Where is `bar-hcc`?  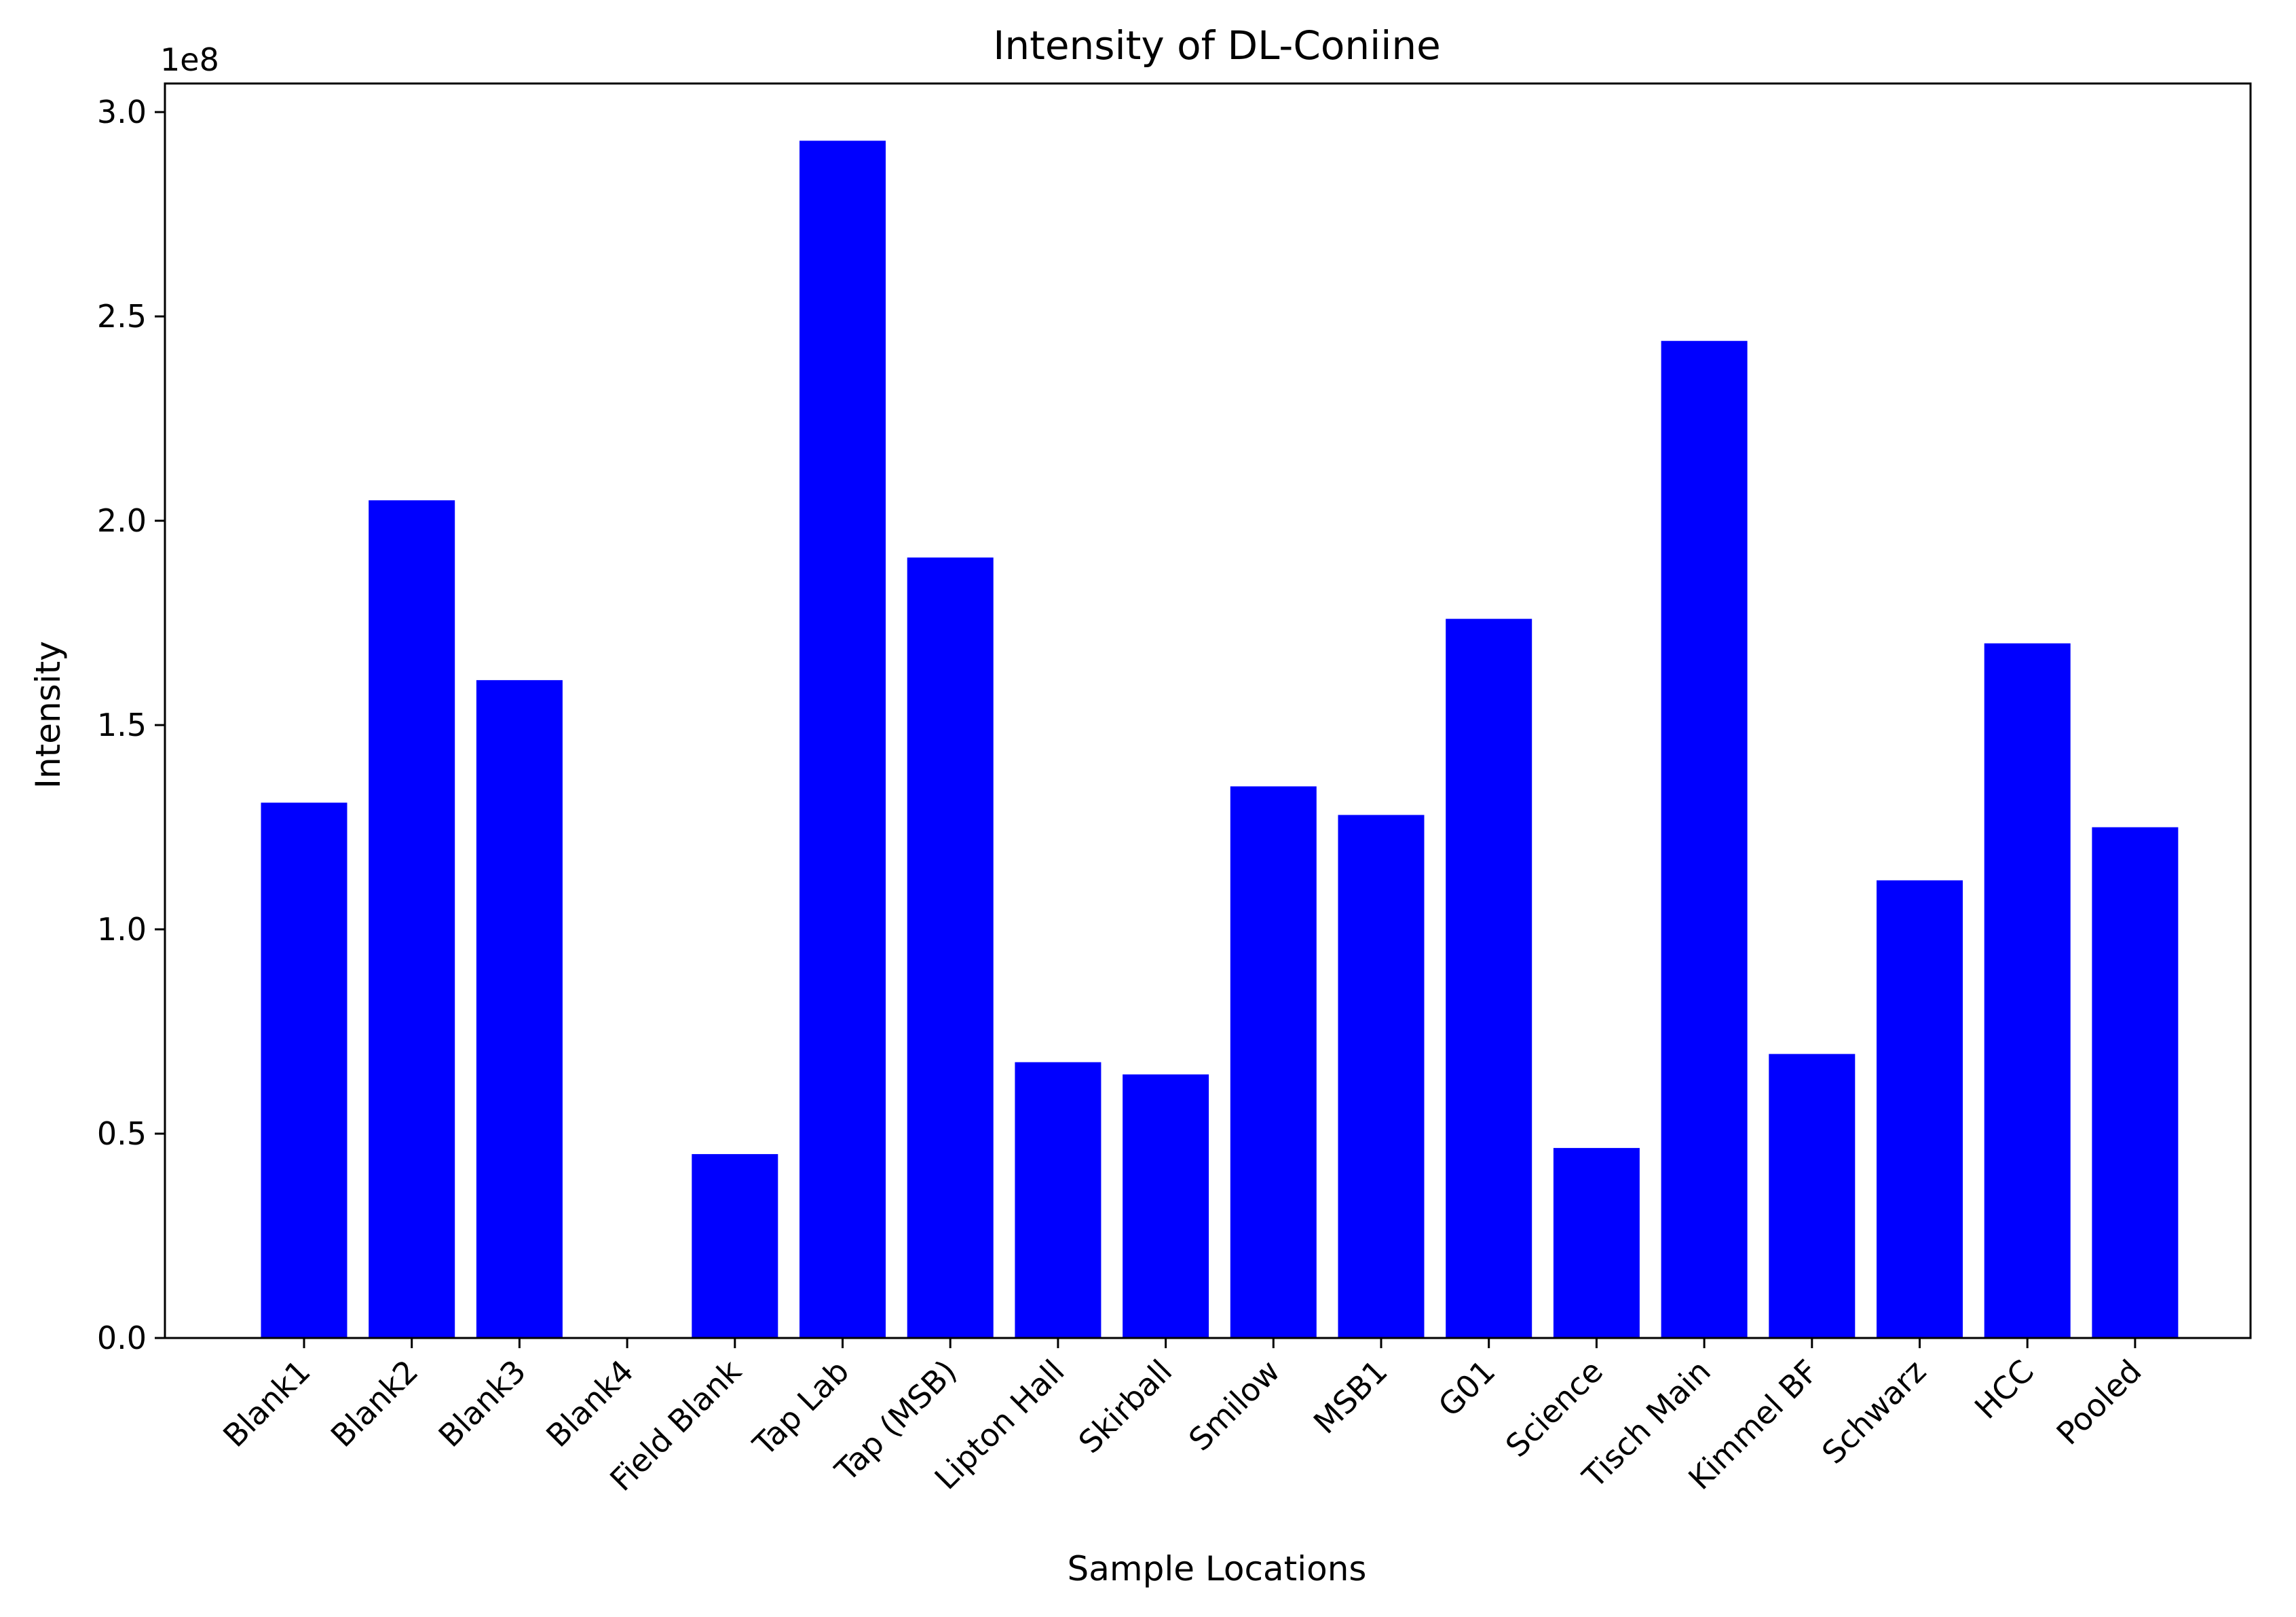 bar-hcc is located at coordinates (2027, 990).